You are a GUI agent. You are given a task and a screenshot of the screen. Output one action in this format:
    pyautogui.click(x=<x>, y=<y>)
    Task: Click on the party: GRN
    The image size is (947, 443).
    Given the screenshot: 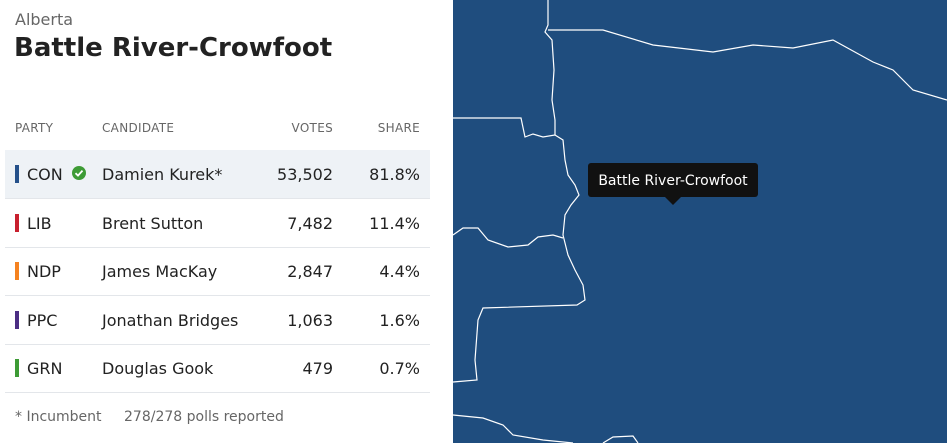 What is the action you would take?
    pyautogui.click(x=45, y=368)
    